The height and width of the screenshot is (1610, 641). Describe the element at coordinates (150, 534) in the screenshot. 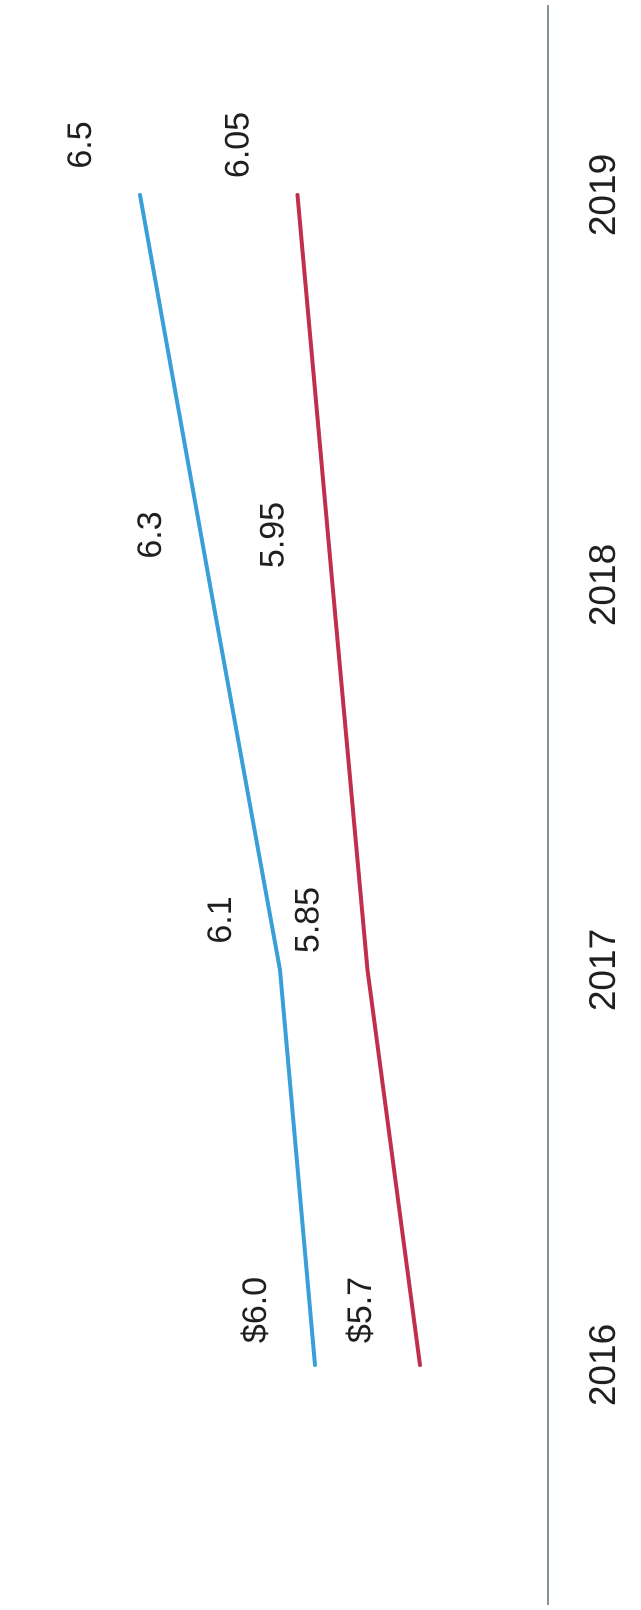

I see `data-label: 6.3` at that location.